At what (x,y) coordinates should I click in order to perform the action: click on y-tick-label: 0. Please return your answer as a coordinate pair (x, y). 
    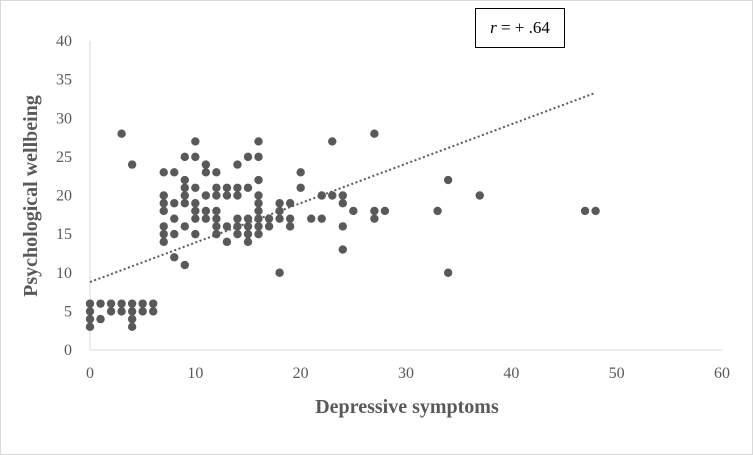
    Looking at the image, I should click on (68, 350).